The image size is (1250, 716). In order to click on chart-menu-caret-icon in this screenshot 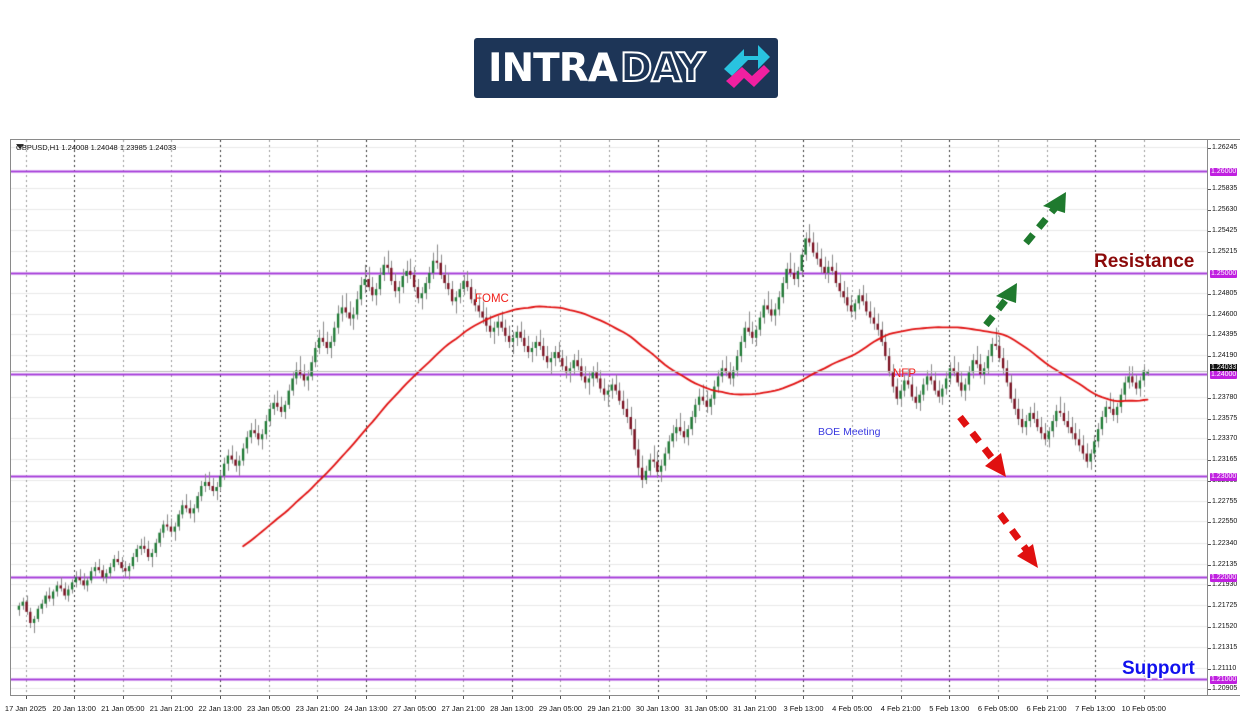, I will do `click(20, 146)`.